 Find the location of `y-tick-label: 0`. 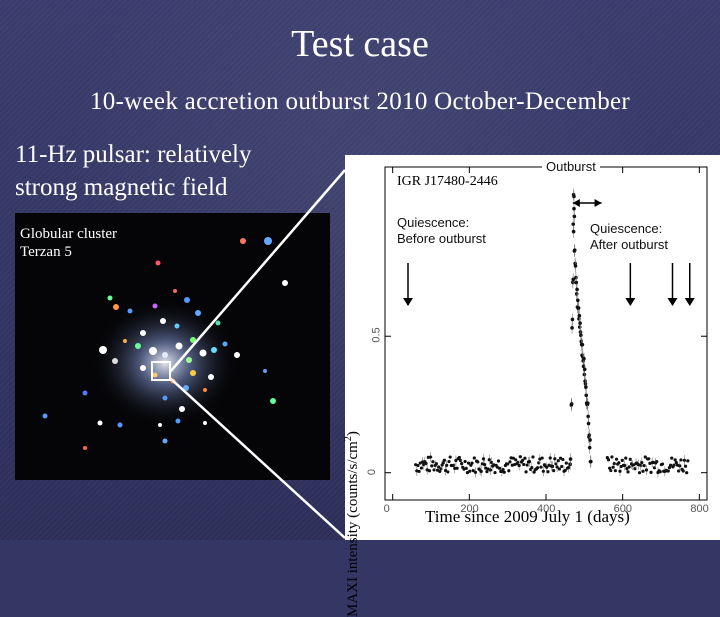

y-tick-label: 0 is located at coordinates (372, 471).